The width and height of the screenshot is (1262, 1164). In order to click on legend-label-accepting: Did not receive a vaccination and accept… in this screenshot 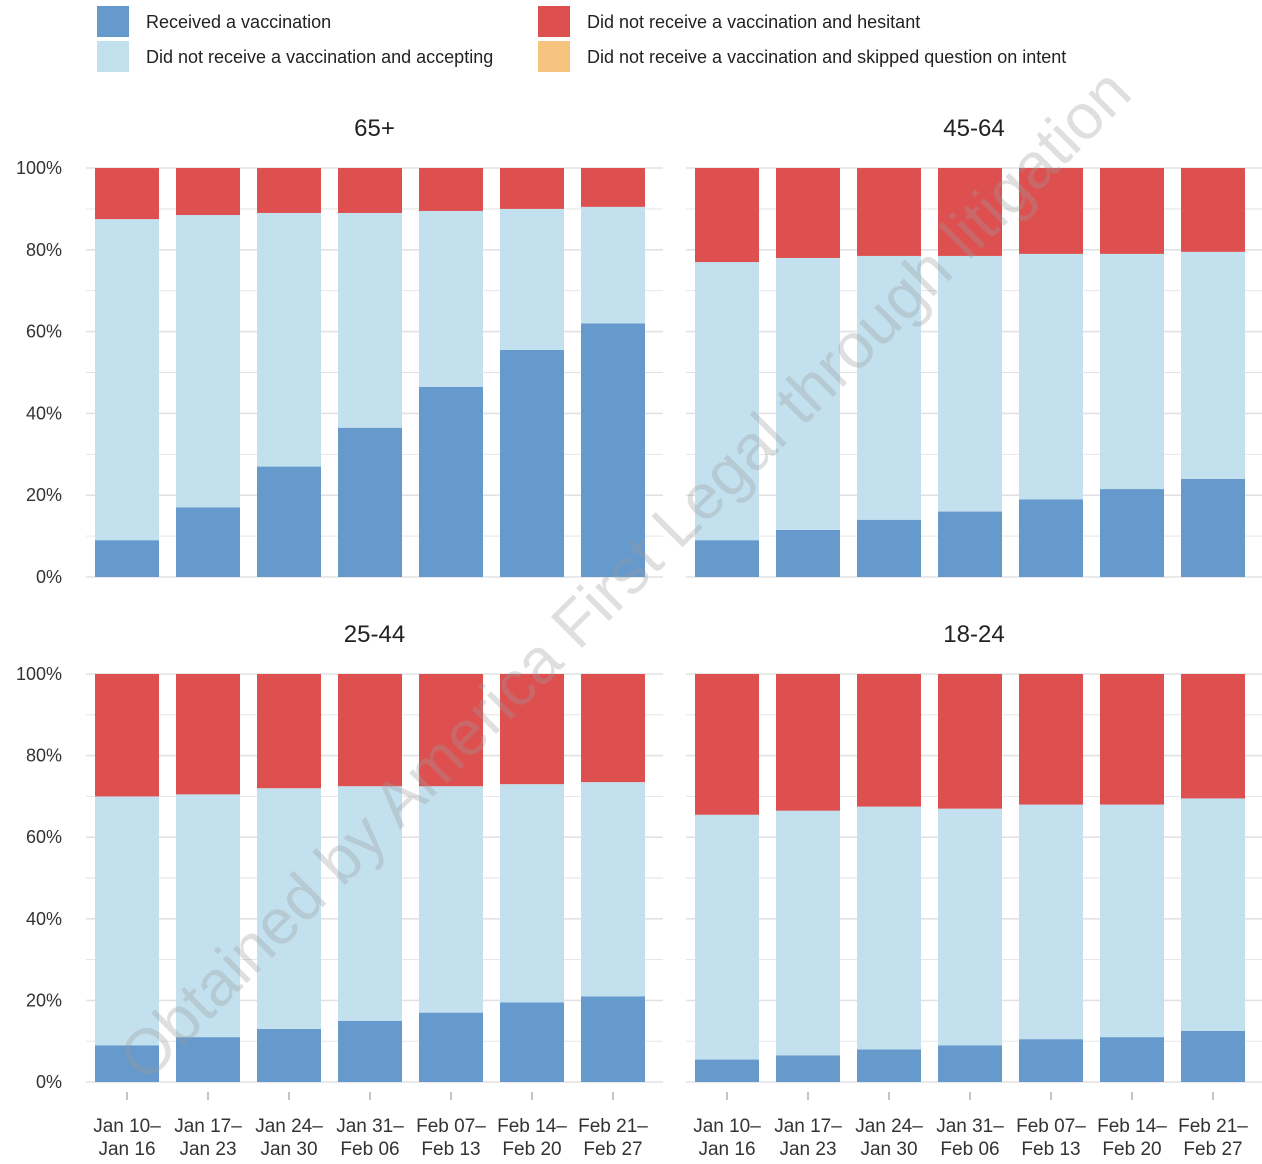, I will do `click(319, 57)`.